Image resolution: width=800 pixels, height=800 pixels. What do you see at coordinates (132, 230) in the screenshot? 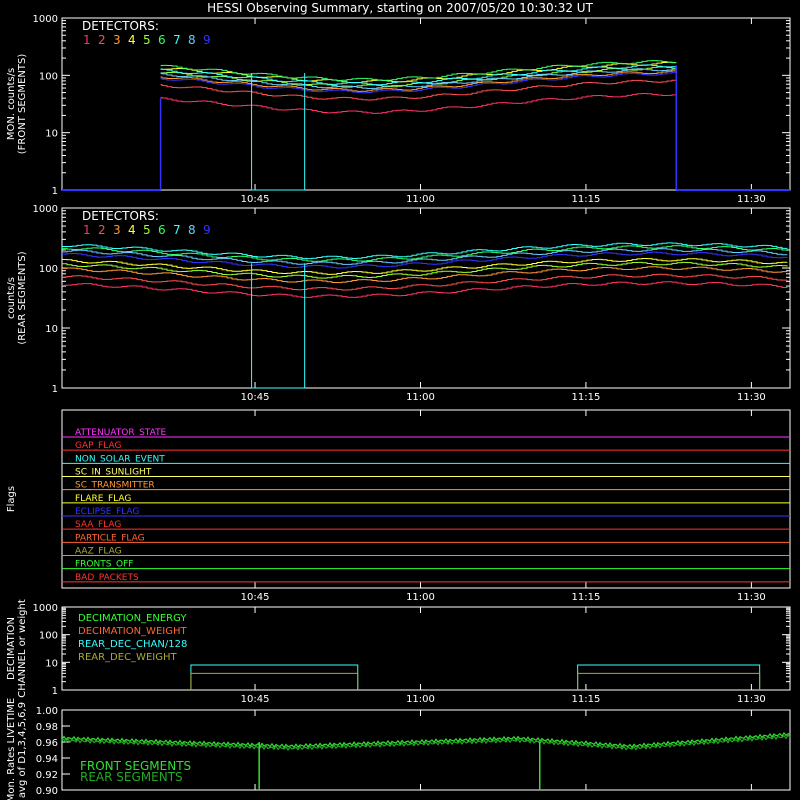
I see `rear-legend-item-4: 4` at bounding box center [132, 230].